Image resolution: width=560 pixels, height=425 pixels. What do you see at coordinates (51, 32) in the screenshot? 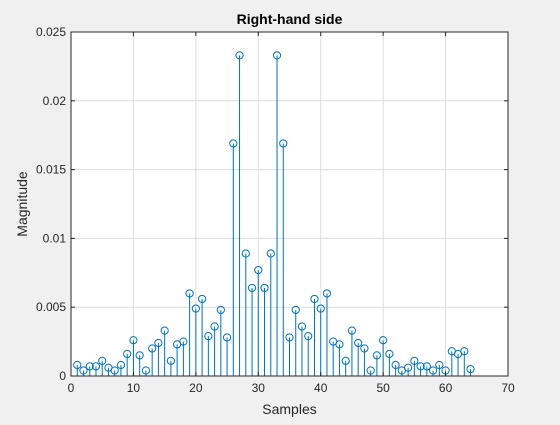
I see `y-tick-label: 0.025` at bounding box center [51, 32].